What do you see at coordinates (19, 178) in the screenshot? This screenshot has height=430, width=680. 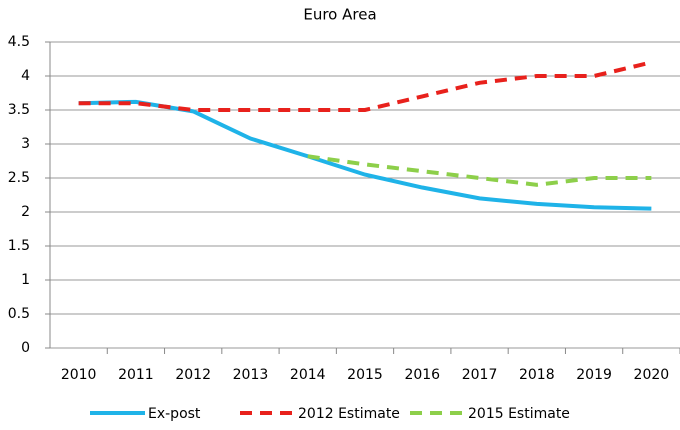 I see `y-tick-label: 2.5` at bounding box center [19, 178].